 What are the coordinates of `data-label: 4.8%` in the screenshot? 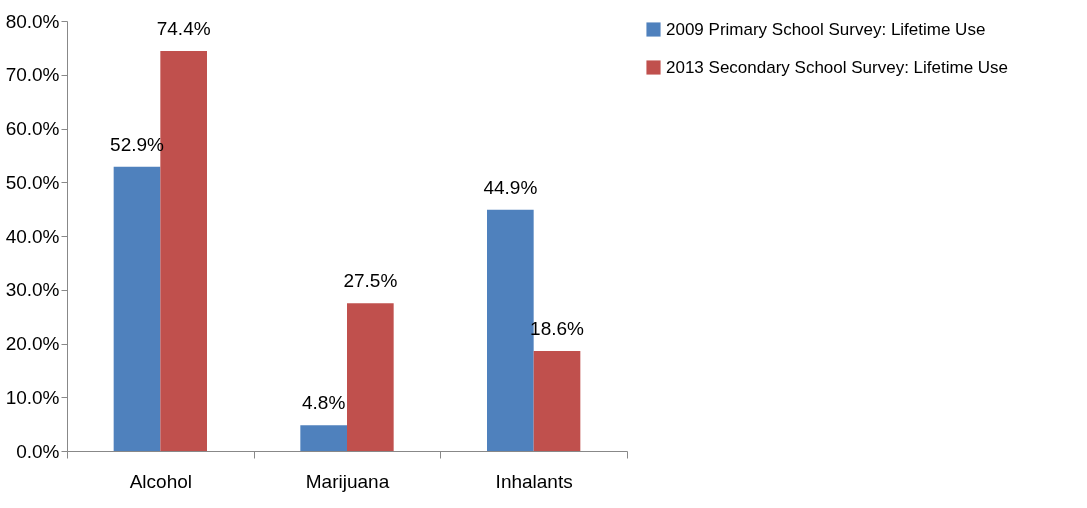 It's located at (324, 403).